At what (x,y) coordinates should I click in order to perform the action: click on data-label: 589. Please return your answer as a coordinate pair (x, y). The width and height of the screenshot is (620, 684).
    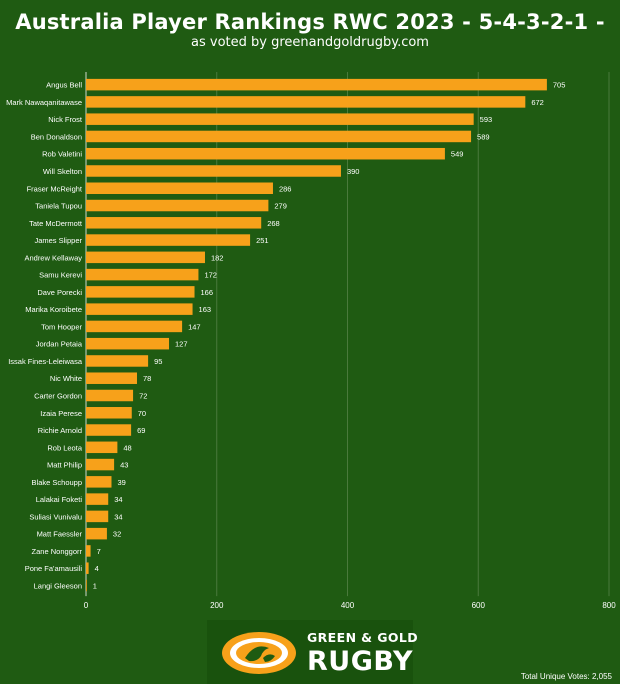
    Looking at the image, I should click on (483, 136).